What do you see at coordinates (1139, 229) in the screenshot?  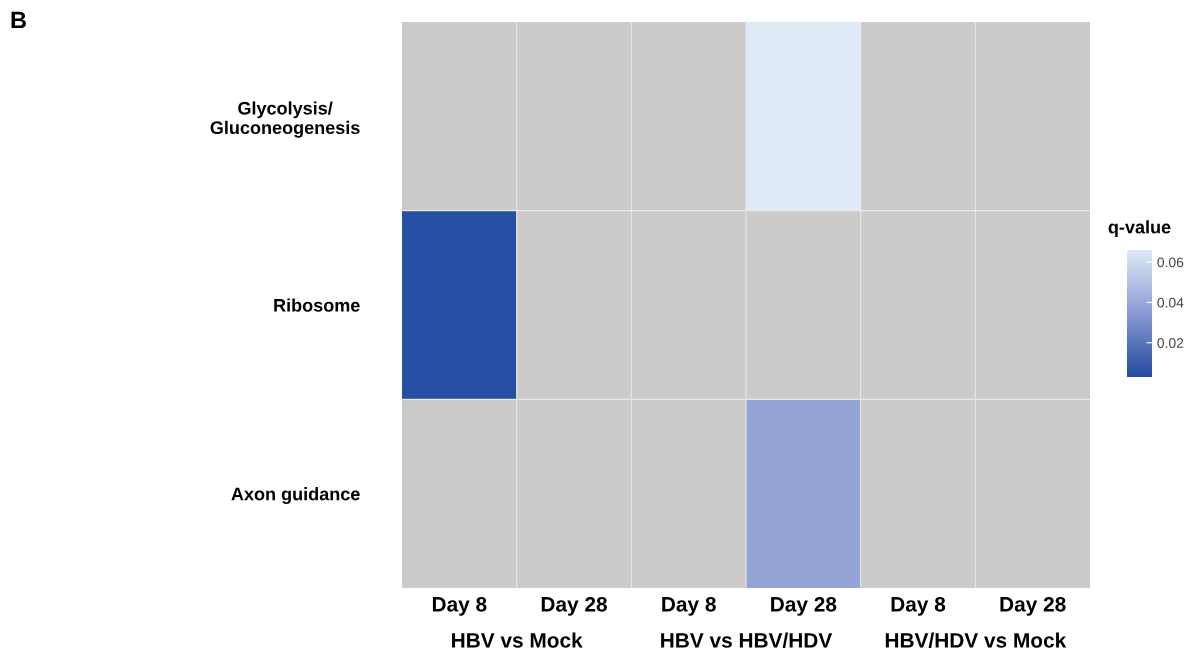 I see `color-bar-title: q-value` at bounding box center [1139, 229].